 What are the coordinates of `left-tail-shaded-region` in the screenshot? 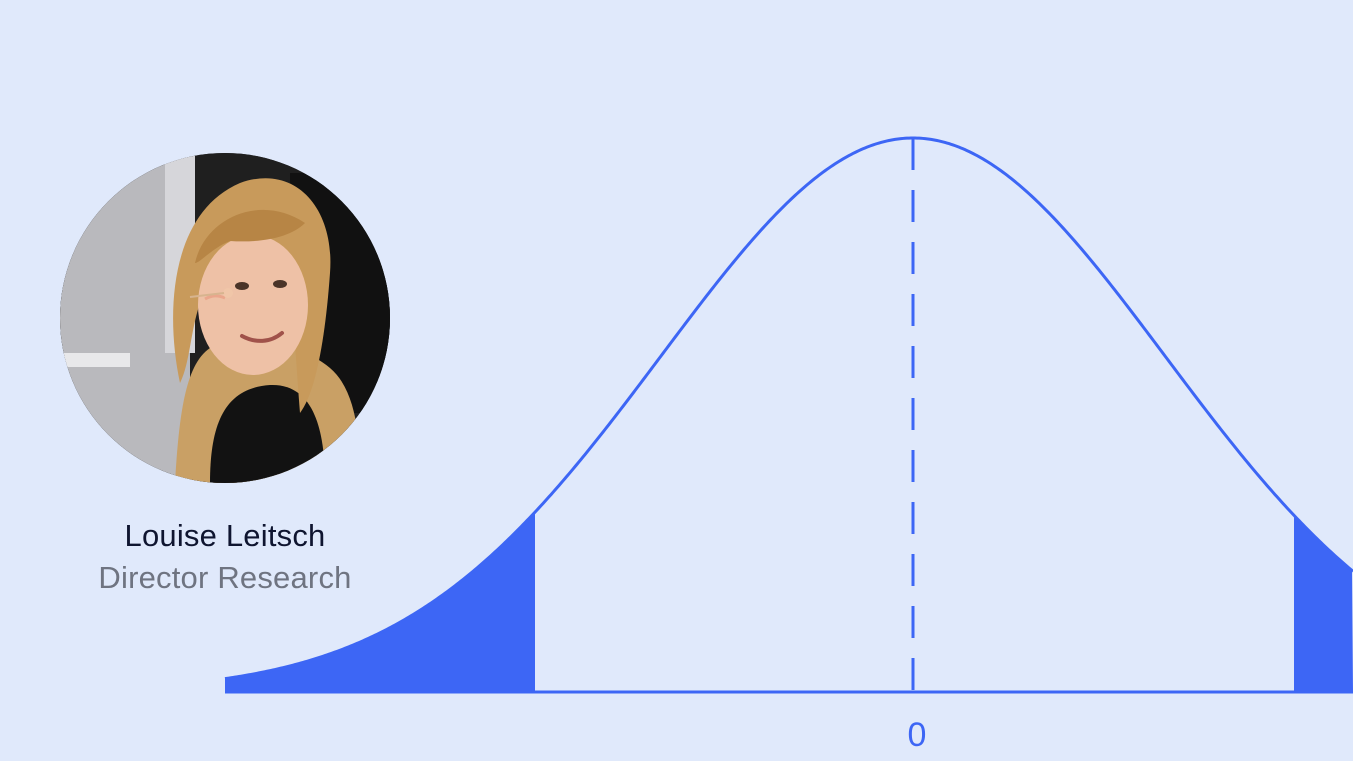 It's located at (380, 602).